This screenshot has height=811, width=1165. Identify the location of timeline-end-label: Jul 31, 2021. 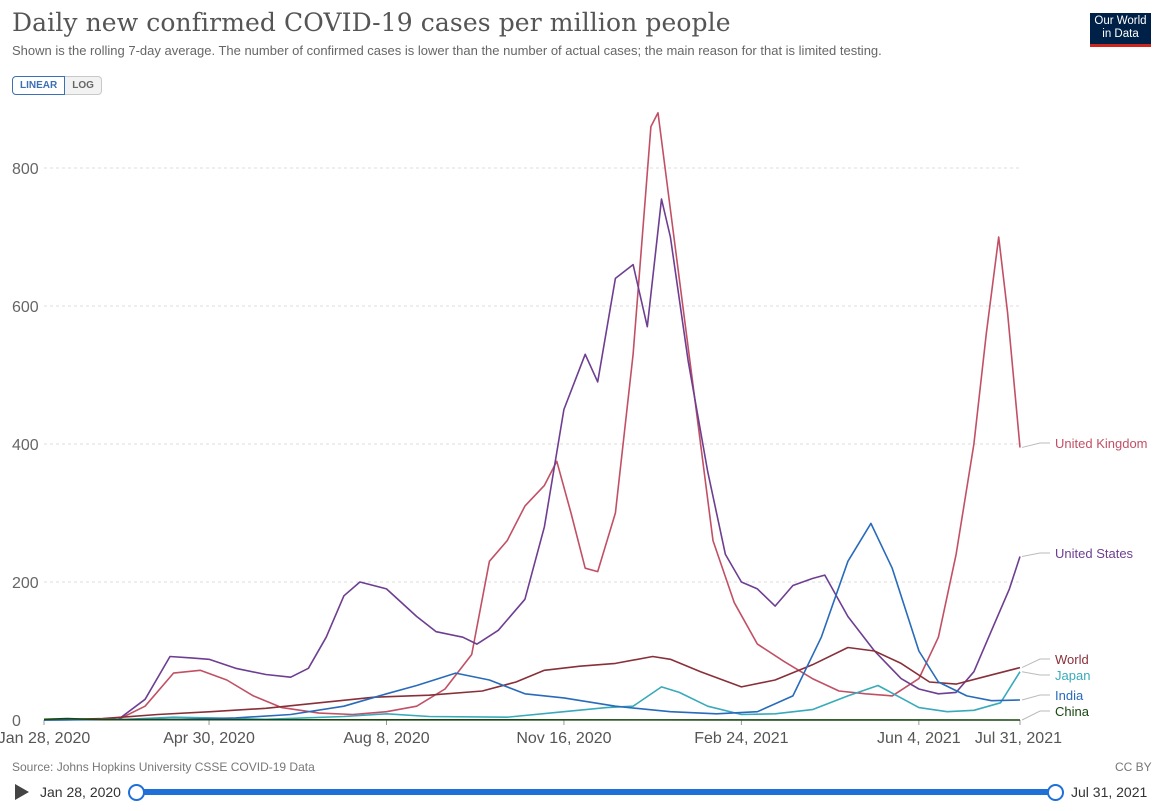
(1109, 792).